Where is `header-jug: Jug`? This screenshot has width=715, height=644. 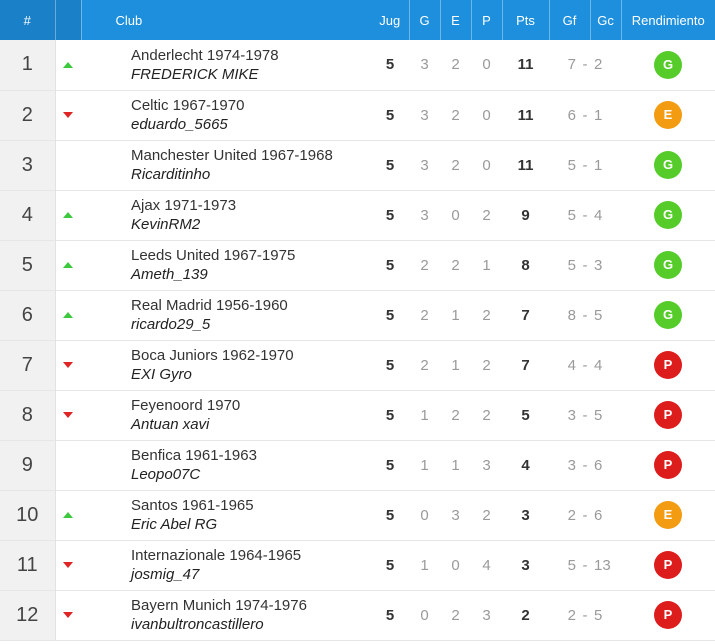
header-jug: Jug is located at coordinates (390, 20).